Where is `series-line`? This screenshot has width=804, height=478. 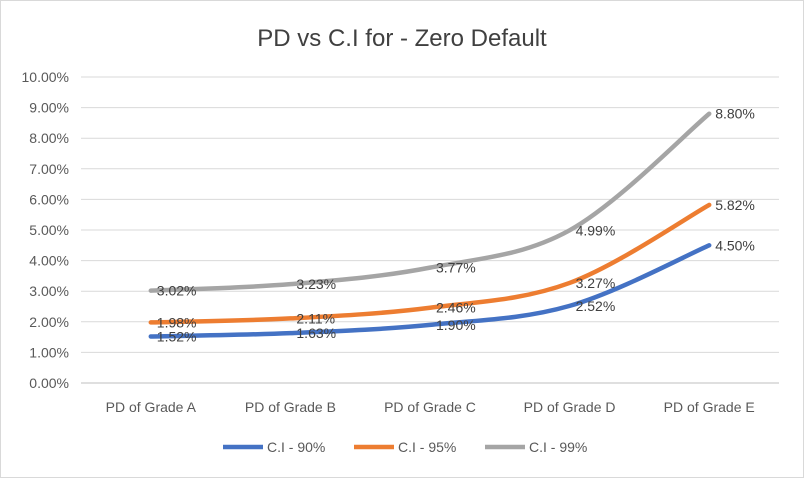 series-line is located at coordinates (430, 291).